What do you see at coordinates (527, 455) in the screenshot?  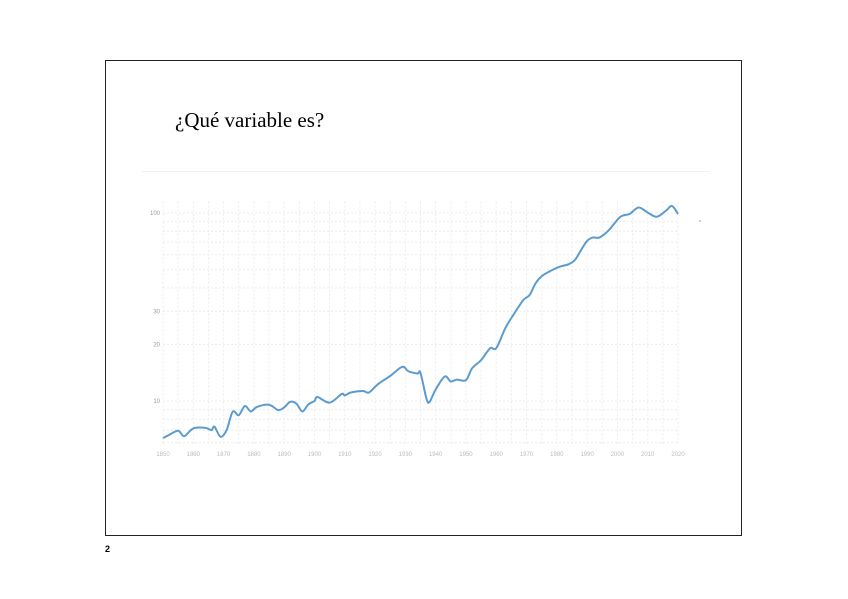 I see `x-tick-label: 1970` at bounding box center [527, 455].